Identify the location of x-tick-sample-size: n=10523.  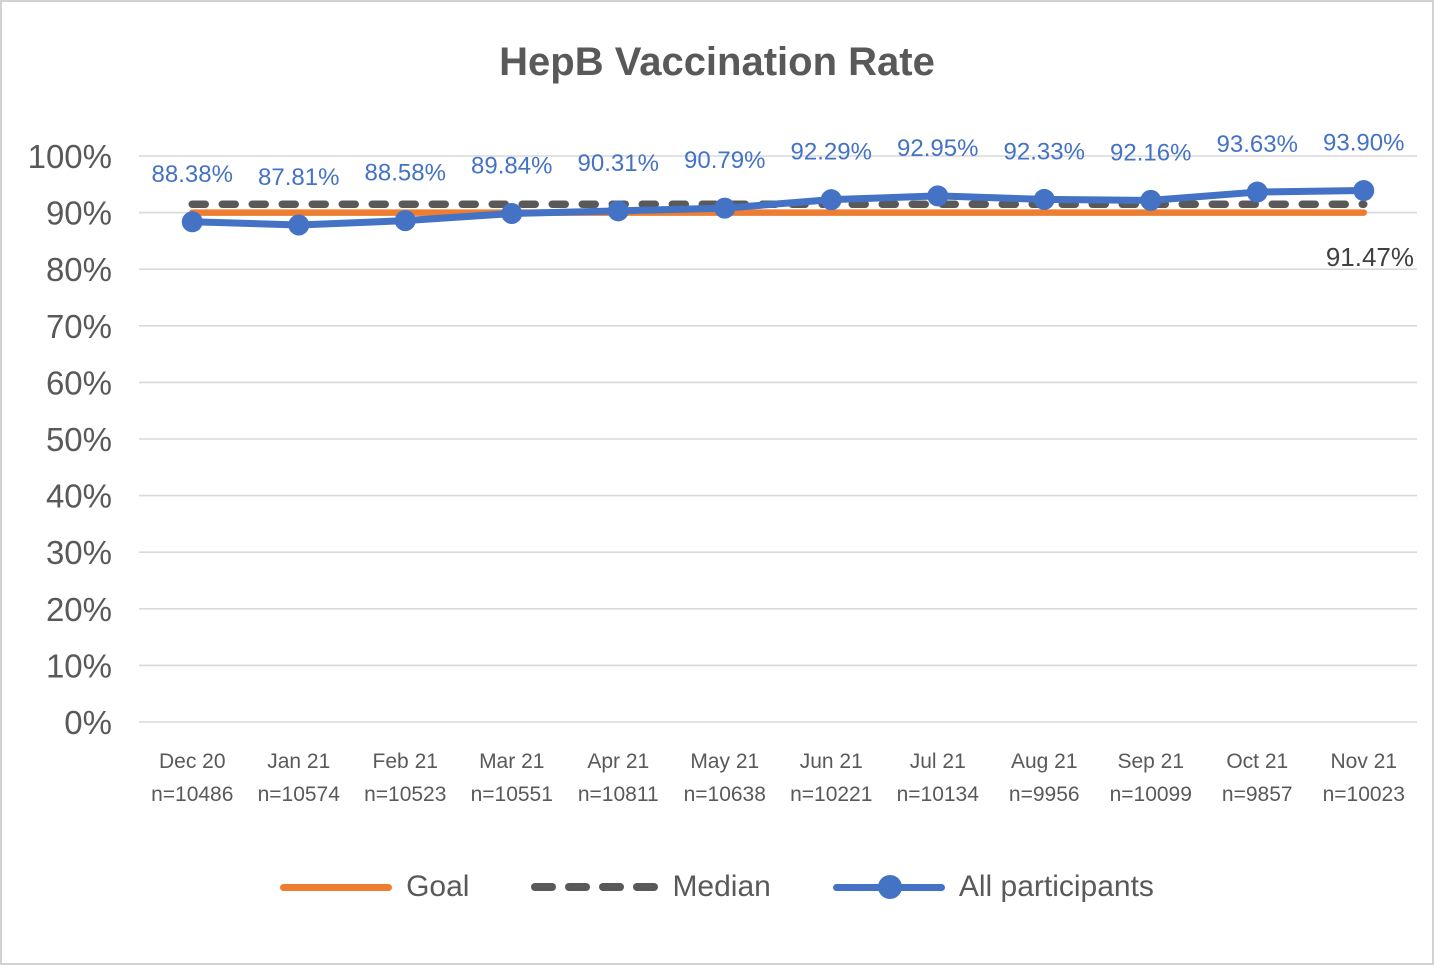
(405, 794).